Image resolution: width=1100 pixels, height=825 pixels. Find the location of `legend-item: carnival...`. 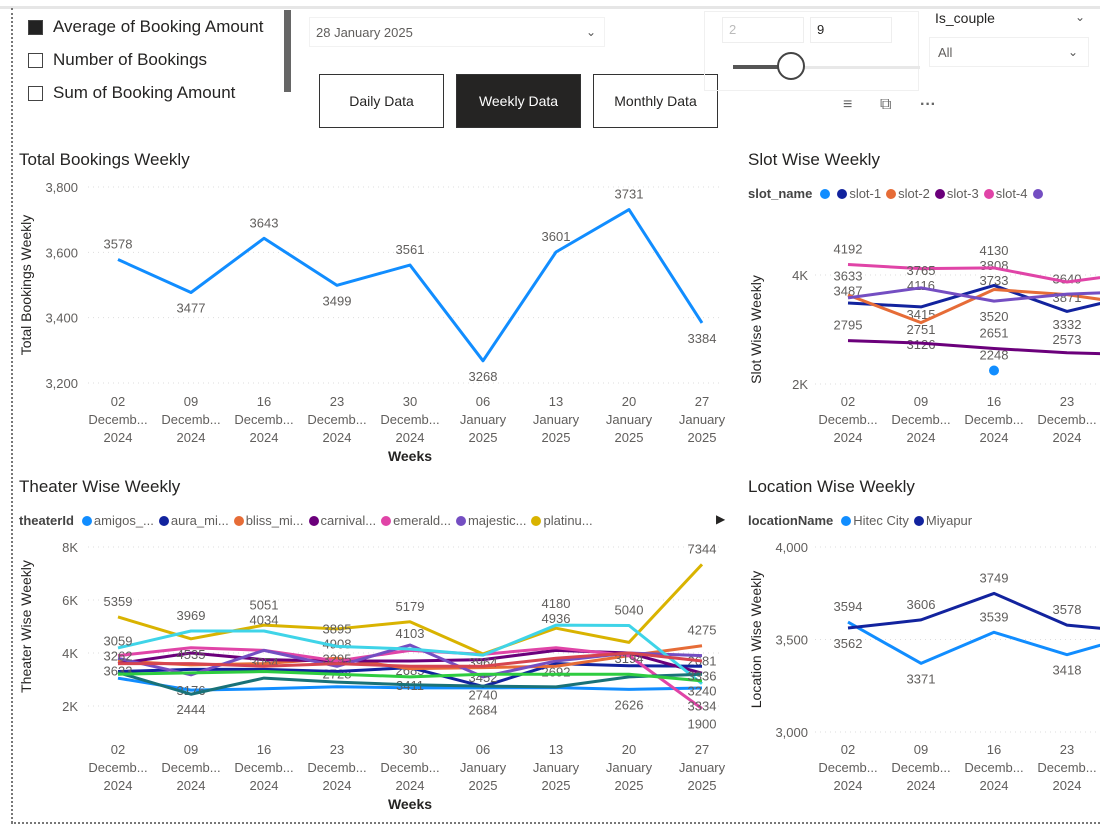

legend-item: carnival... is located at coordinates (342, 520).